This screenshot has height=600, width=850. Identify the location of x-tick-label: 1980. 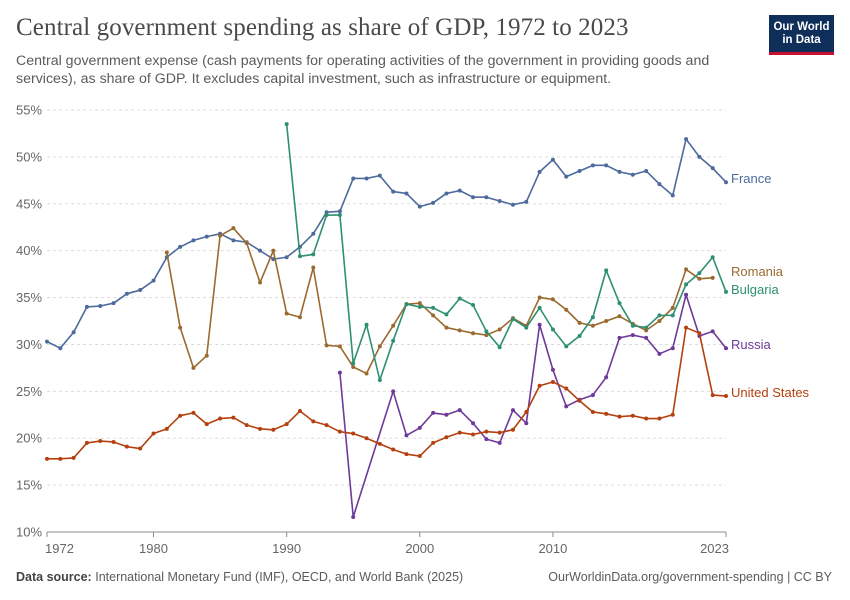
(153, 548).